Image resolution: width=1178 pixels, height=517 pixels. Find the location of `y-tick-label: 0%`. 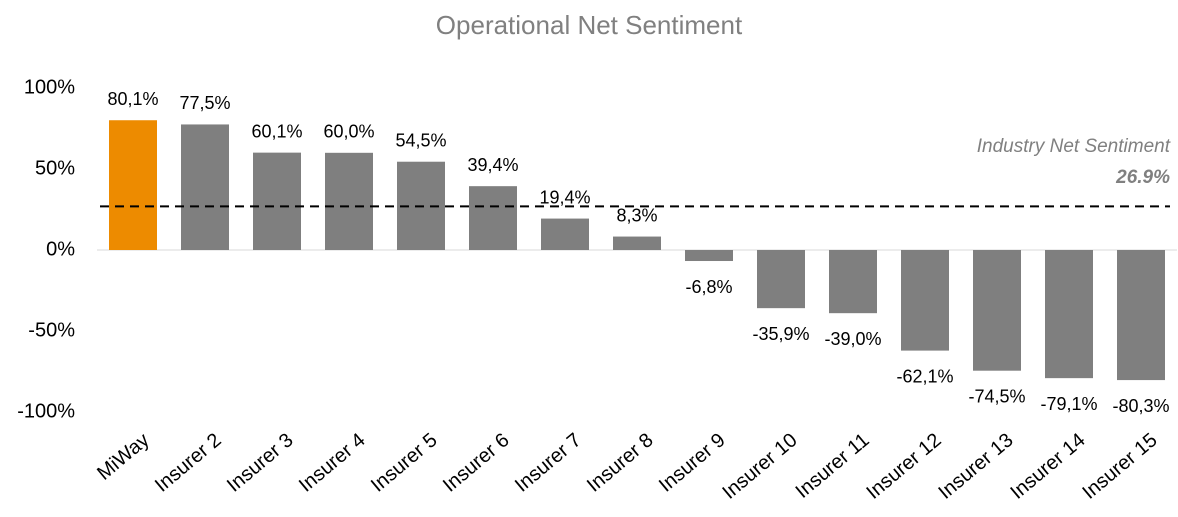

y-tick-label: 0% is located at coordinates (60, 249).